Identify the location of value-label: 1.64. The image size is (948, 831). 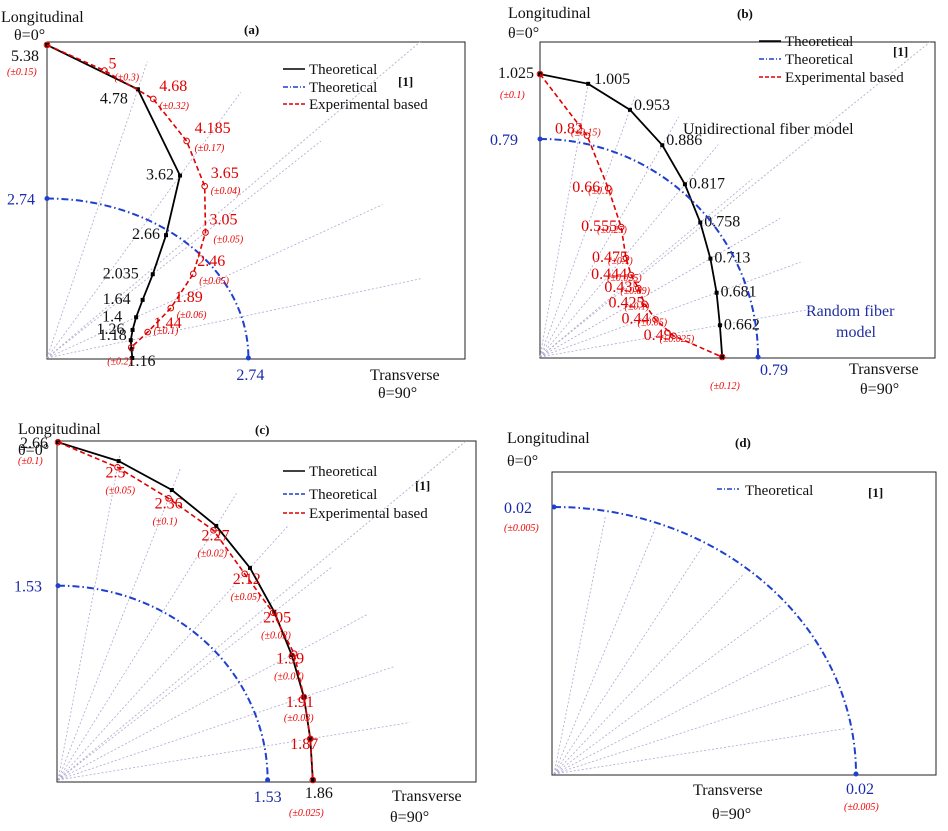
(117, 299).